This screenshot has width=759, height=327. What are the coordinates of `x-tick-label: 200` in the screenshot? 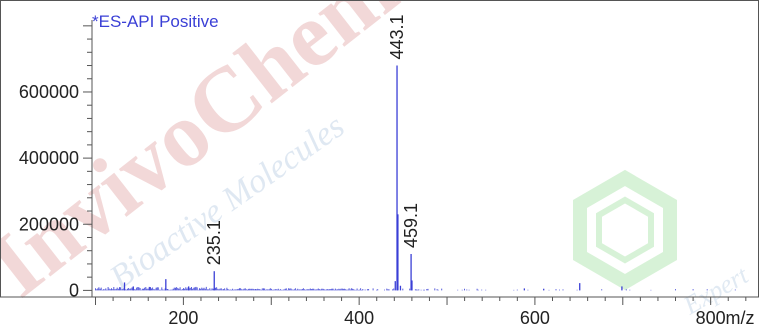 It's located at (183, 317).